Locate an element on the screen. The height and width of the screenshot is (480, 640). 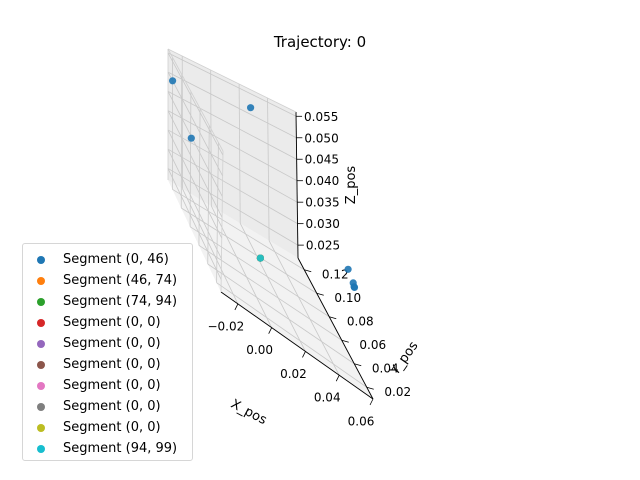
z-tick-label: 0.025 is located at coordinates (323, 246).